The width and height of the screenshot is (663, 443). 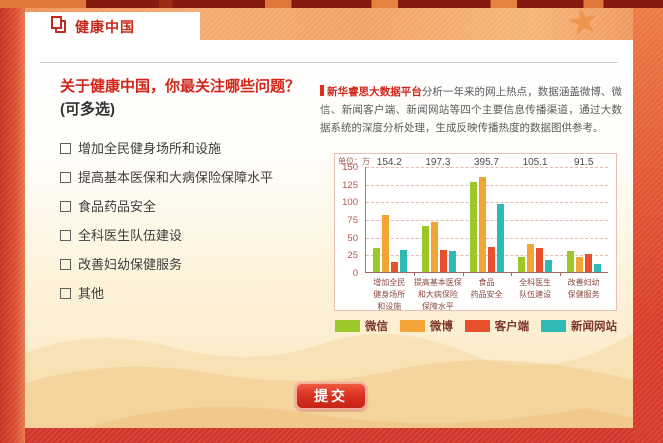 I want to click on option-row-4: 全科医生队伍建设, so click(x=187, y=242).